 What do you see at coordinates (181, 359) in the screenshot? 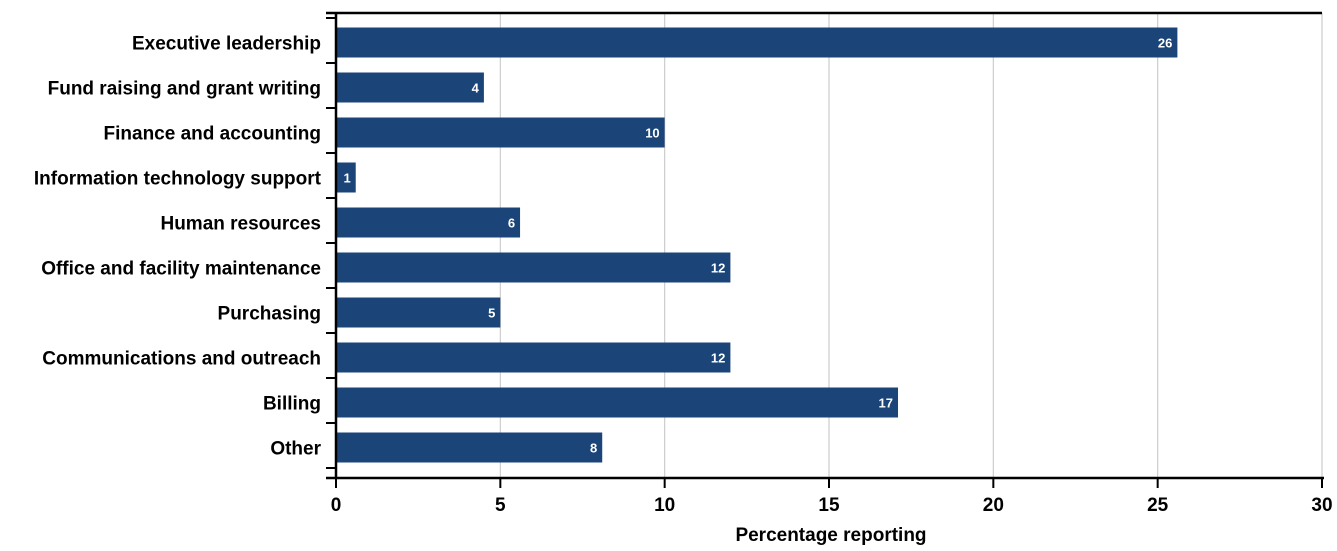
I see `category-label-8: Communications and outreach` at bounding box center [181, 359].